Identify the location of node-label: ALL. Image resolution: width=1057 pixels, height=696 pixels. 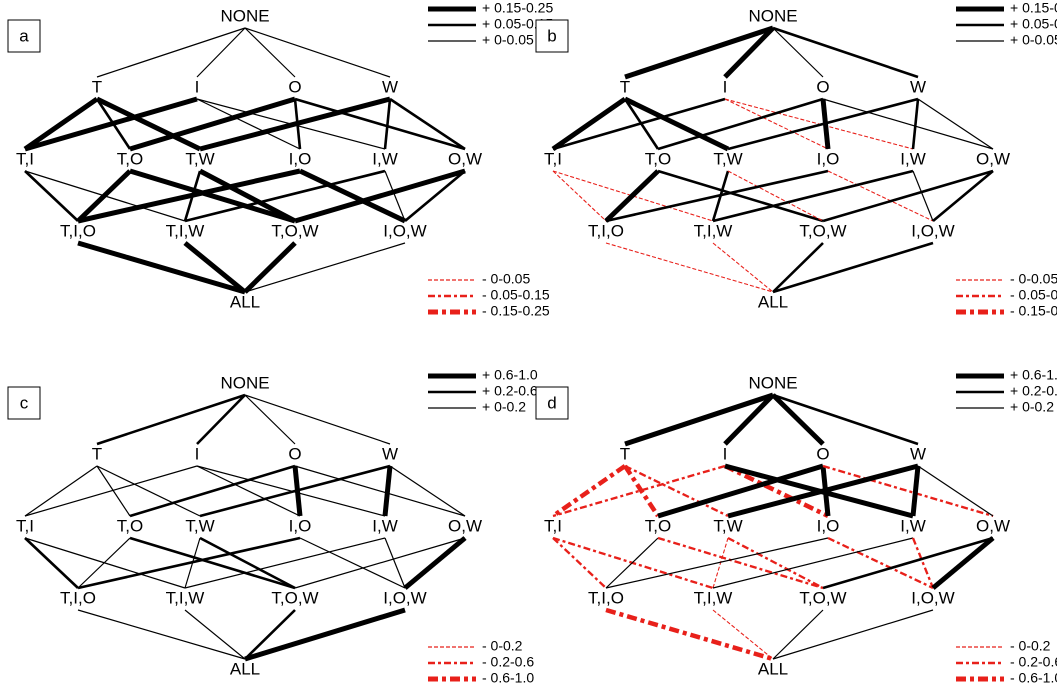
(773, 301).